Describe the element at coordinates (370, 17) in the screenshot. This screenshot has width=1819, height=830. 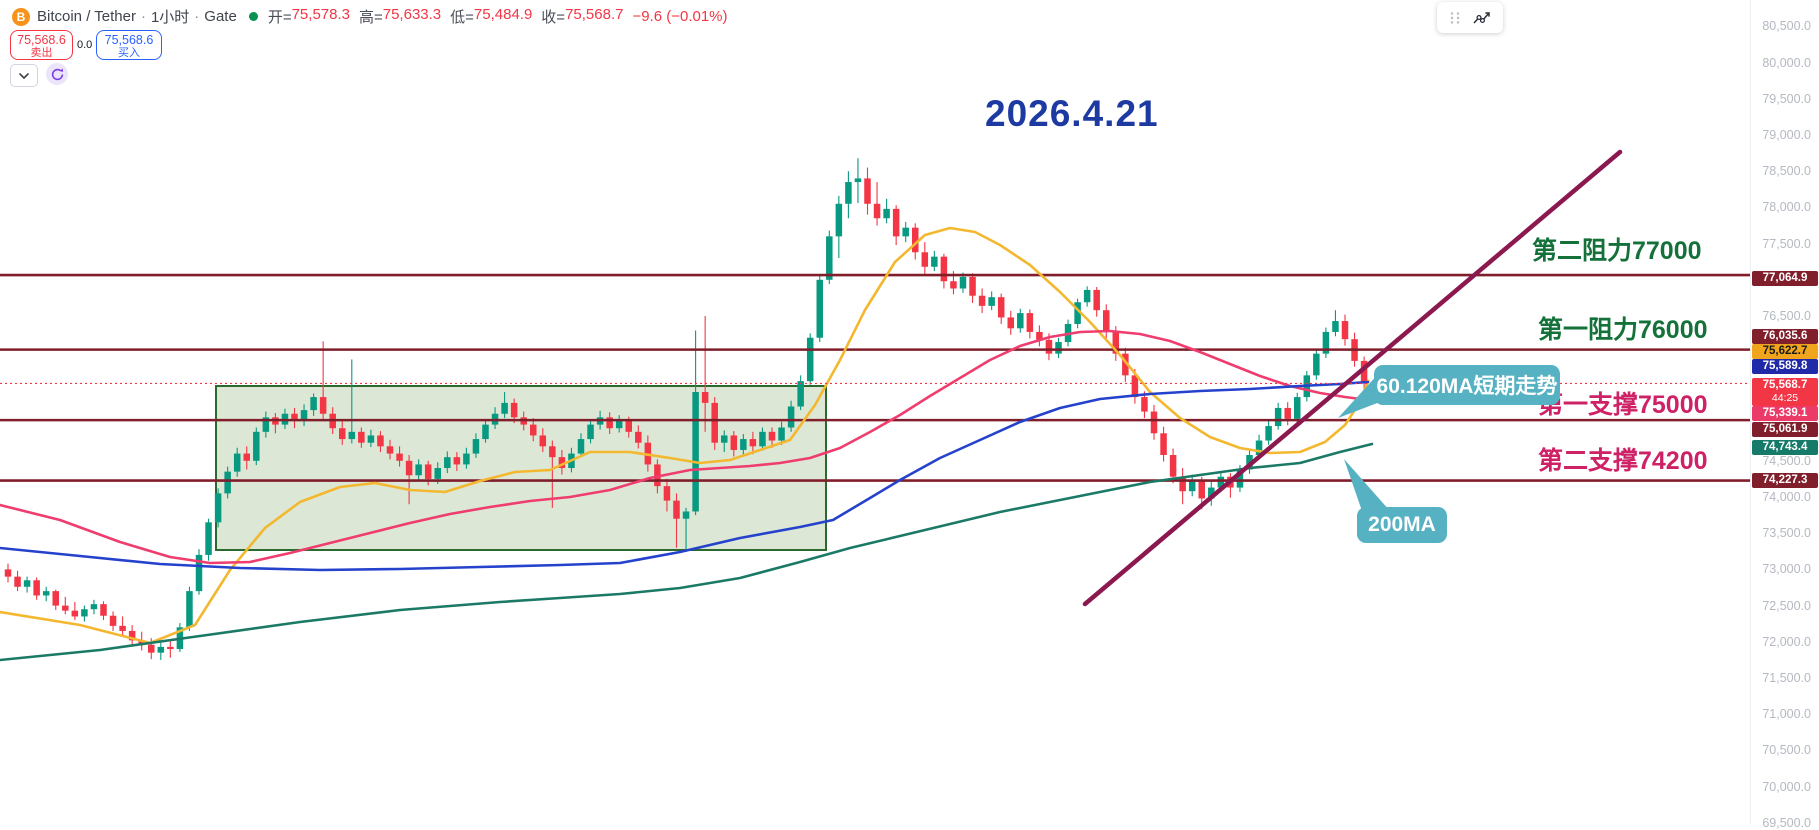
I see `high-label: 高=` at that location.